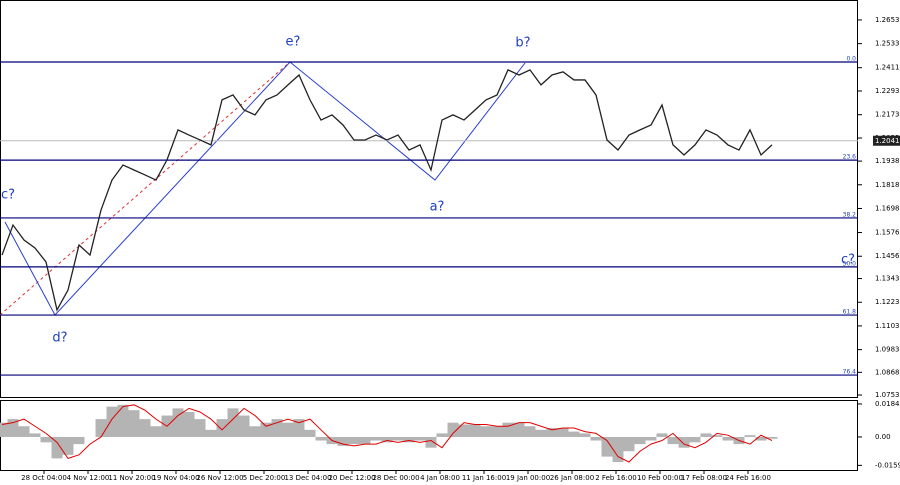  I want to click on y-tick-label: 1.2293, so click(887, 91).